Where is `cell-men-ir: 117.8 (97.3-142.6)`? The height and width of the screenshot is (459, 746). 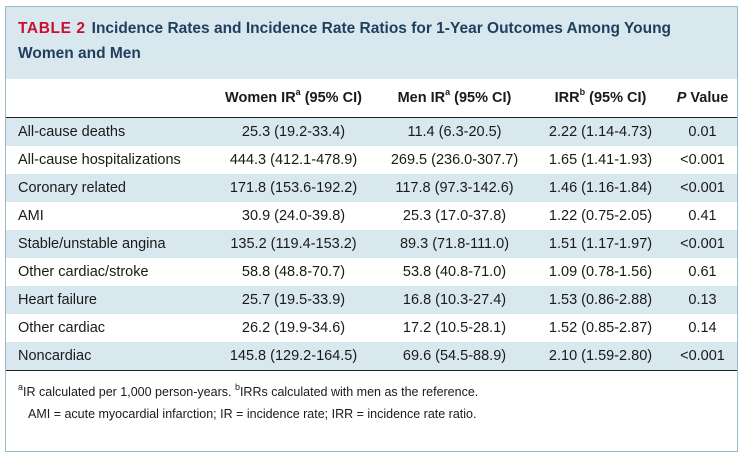 cell-men-ir: 117.8 (97.3-142.6) is located at coordinates (454, 188).